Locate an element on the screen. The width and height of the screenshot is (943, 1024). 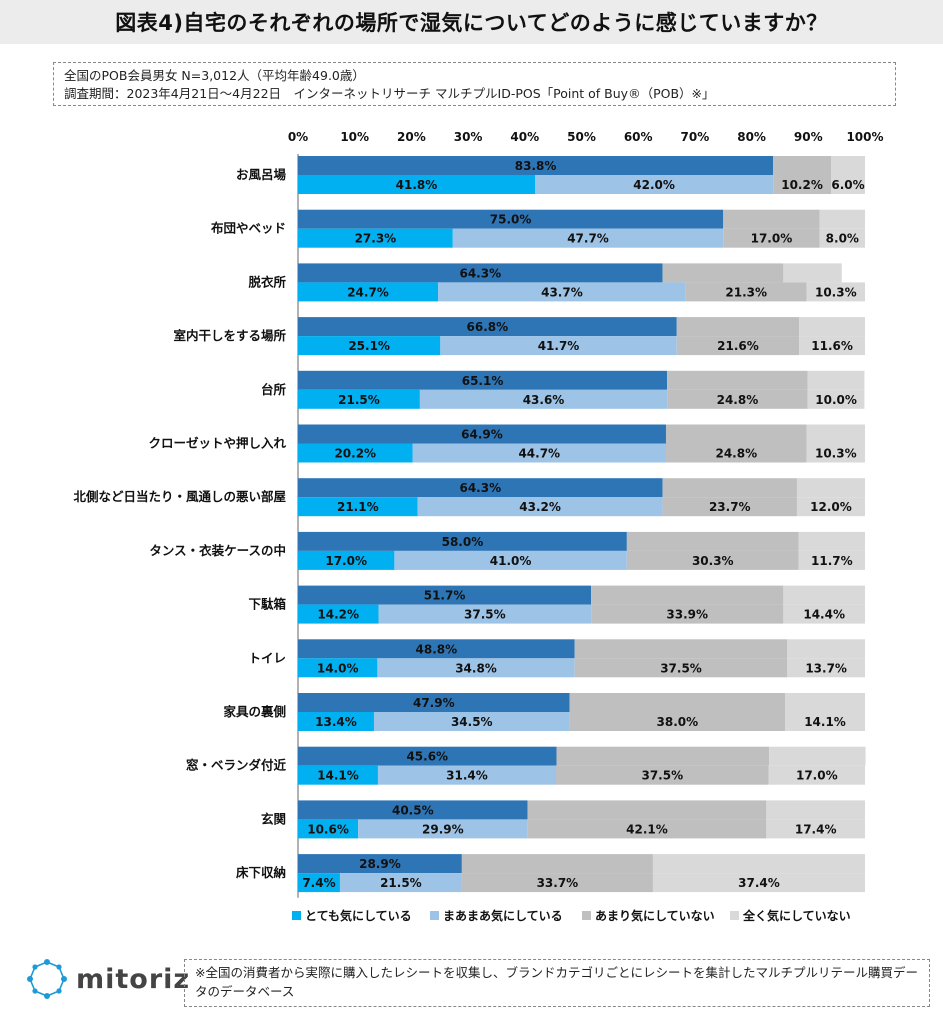
data-value-label: 41.7% is located at coordinates (559, 346).